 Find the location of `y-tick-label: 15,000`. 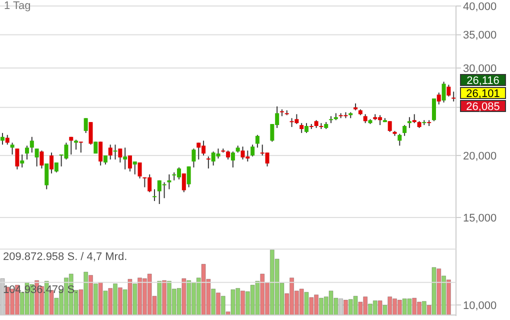

y-tick-label: 15,000 is located at coordinates (480, 218).